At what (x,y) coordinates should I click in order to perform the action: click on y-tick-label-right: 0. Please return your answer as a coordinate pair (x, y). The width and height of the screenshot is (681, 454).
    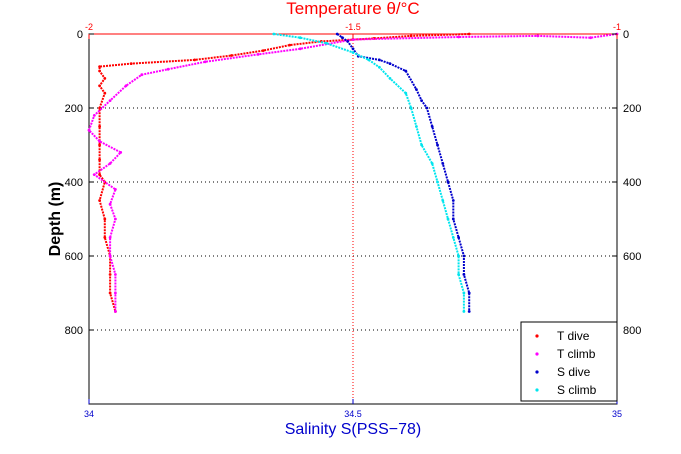
    Looking at the image, I should click on (626, 35).